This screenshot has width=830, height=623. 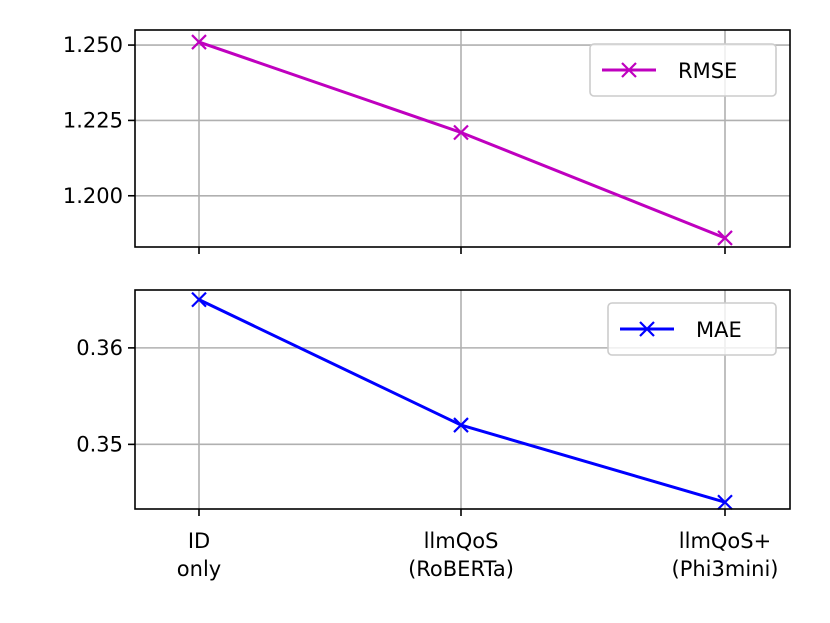 I want to click on legend-label: RMSE, so click(x=707, y=71).